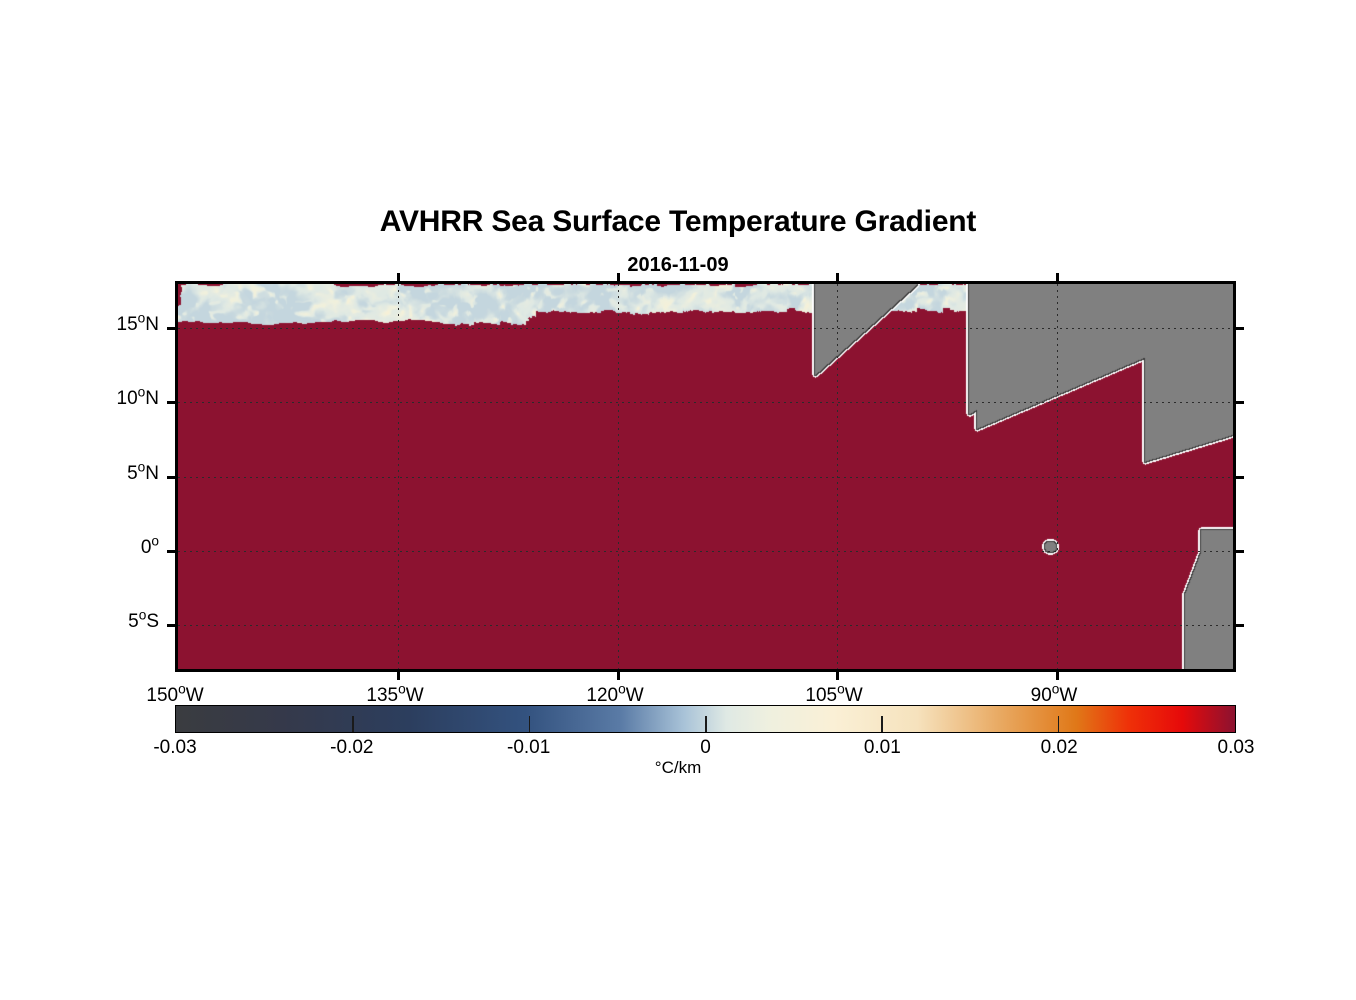 This screenshot has height=1000, width=1356. Describe the element at coordinates (1054, 693) in the screenshot. I see `x-axis-label-4: 90oW` at that location.